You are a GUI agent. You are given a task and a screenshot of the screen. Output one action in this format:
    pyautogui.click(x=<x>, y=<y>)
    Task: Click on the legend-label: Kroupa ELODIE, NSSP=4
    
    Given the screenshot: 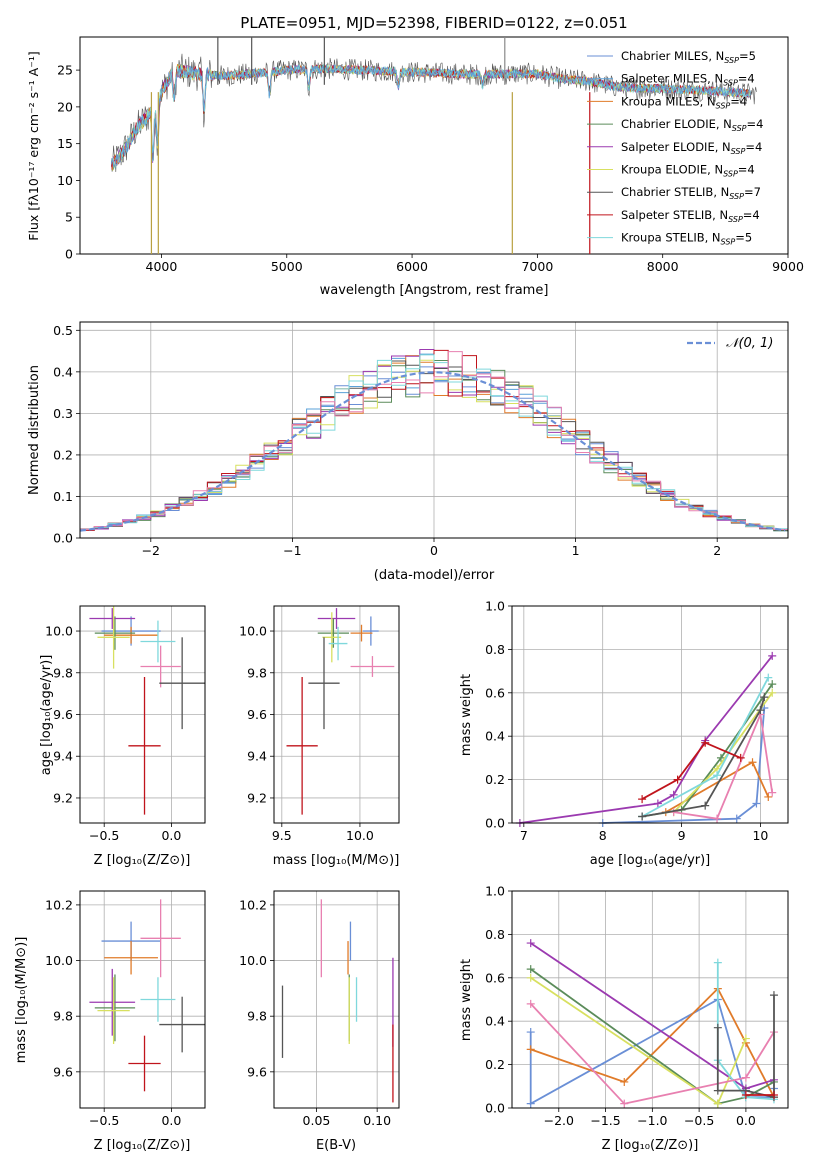 What is the action you would take?
    pyautogui.click(x=688, y=171)
    